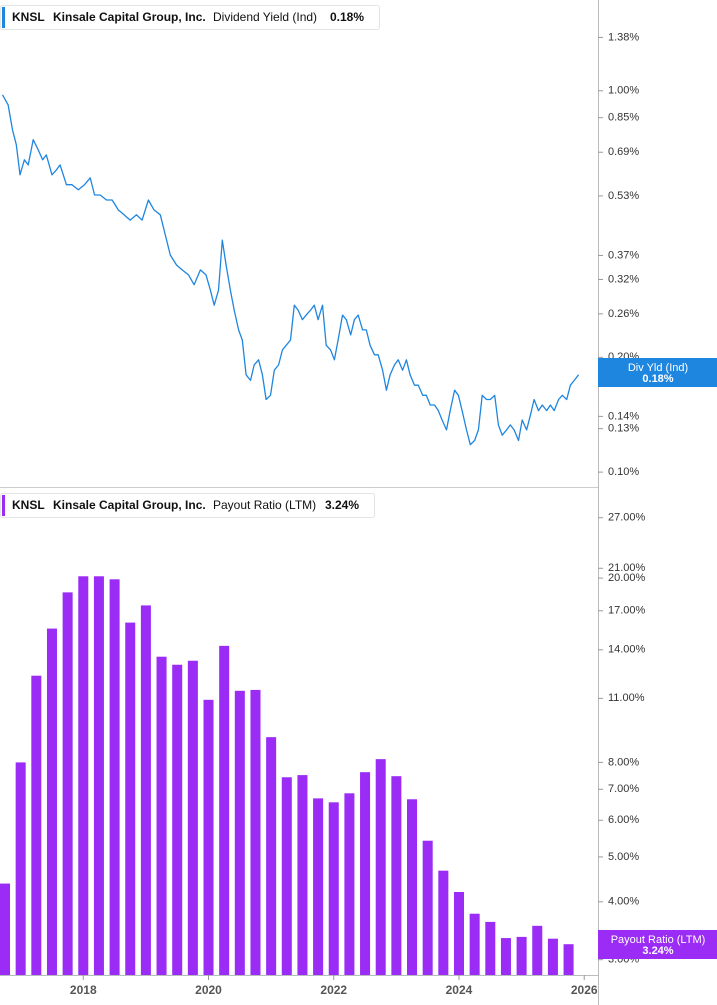  What do you see at coordinates (623, 255) in the screenshot?
I see `y-tick-label: 0.37%` at bounding box center [623, 255].